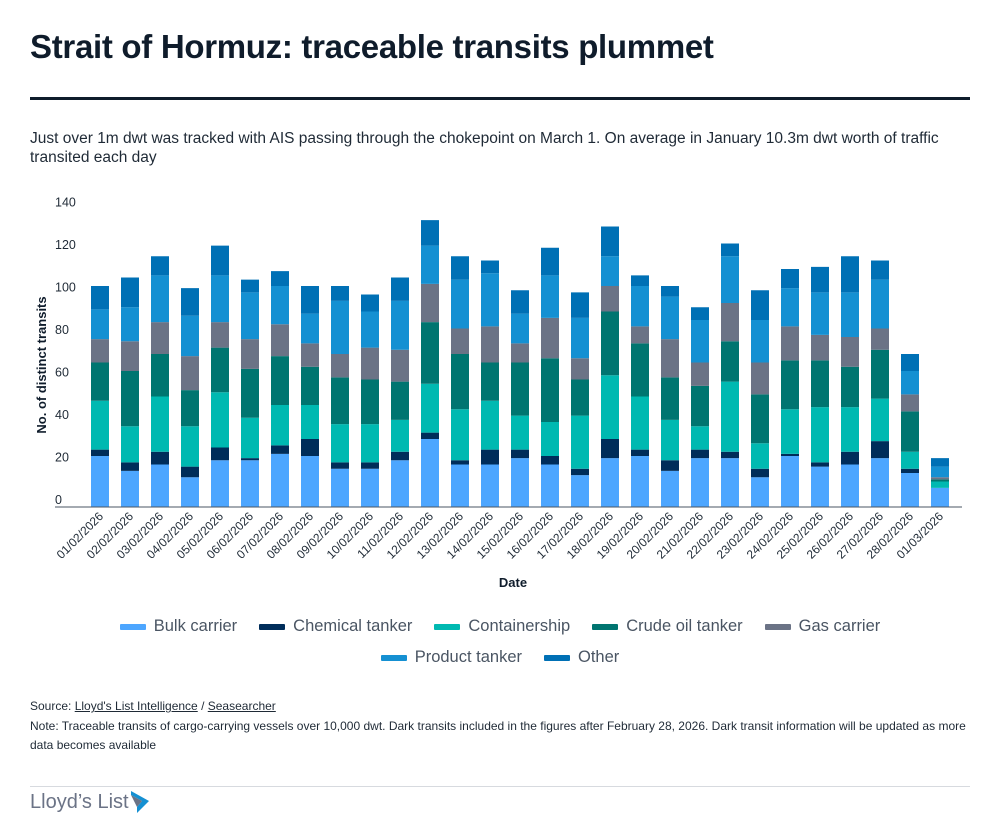 This screenshot has height=833, width=1000. What do you see at coordinates (581, 657) in the screenshot?
I see `legend-item: Other` at bounding box center [581, 657].